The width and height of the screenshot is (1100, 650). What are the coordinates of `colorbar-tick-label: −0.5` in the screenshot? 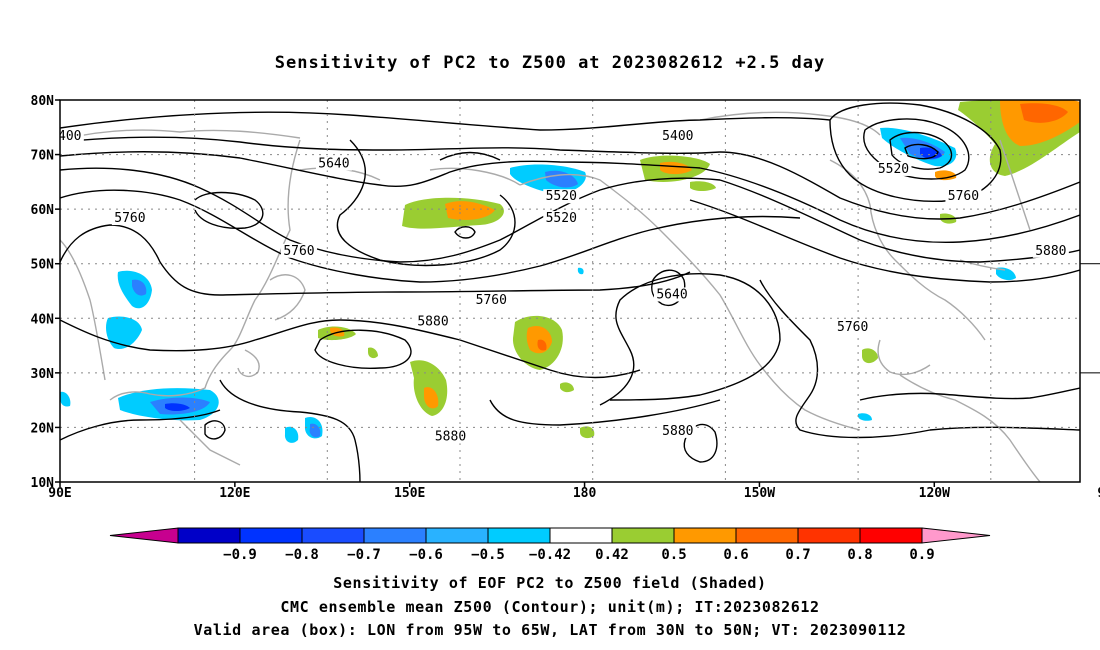 It's located at (488, 555).